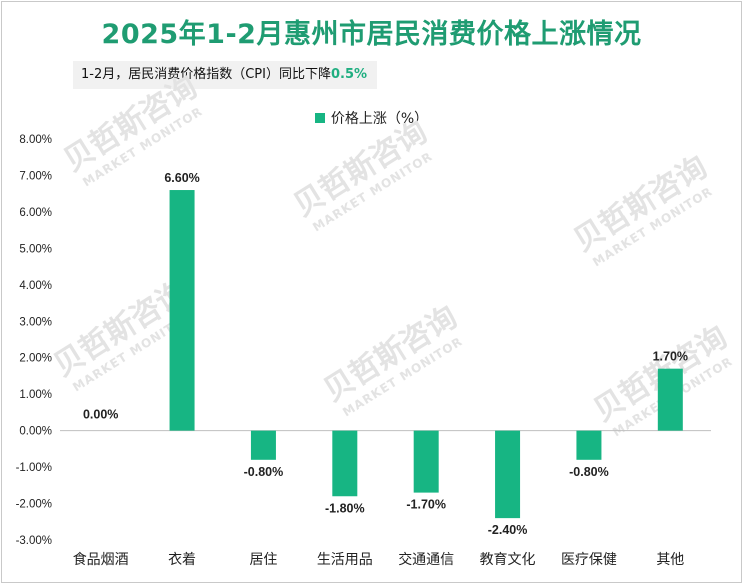 This screenshot has width=743, height=584. What do you see at coordinates (35, 140) in the screenshot?
I see `y-tick-label: 8.00%` at bounding box center [35, 140].